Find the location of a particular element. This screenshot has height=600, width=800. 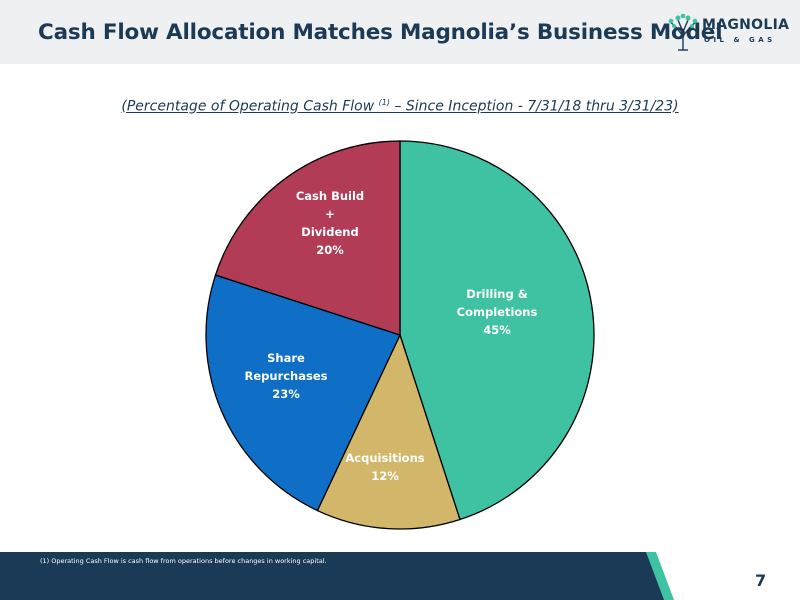

subtitle-footnote-ref: (1) is located at coordinates (384, 102).